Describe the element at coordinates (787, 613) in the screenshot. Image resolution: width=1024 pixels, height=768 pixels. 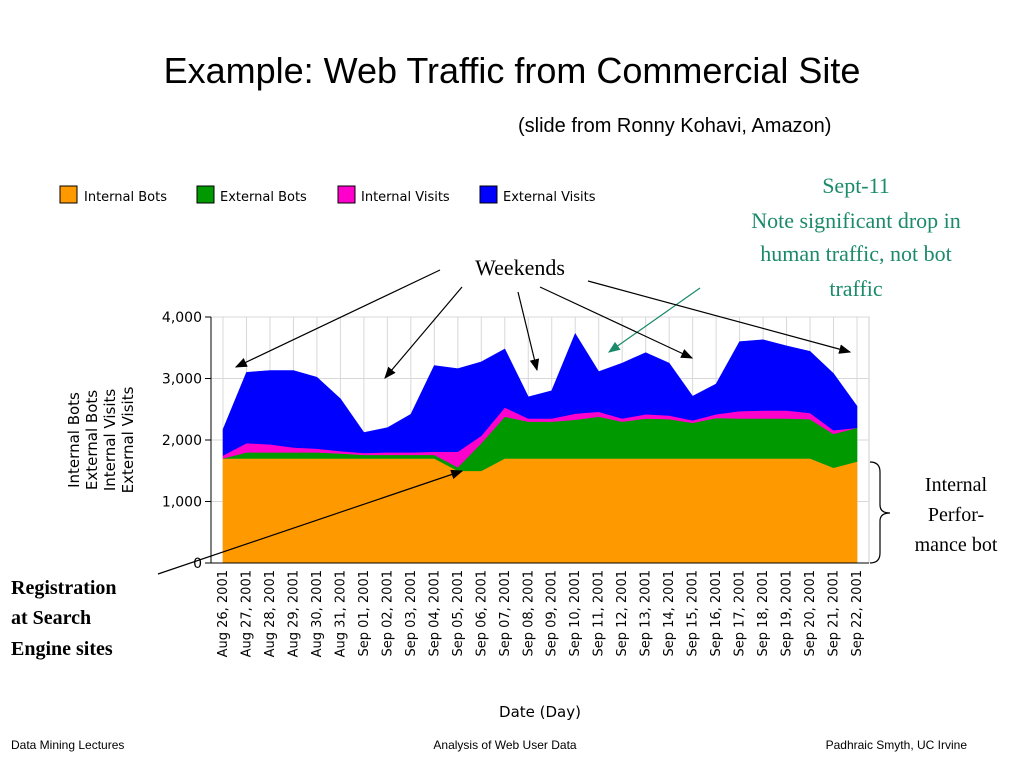
I see `x-tick-label: Sep 19, 2001` at that location.